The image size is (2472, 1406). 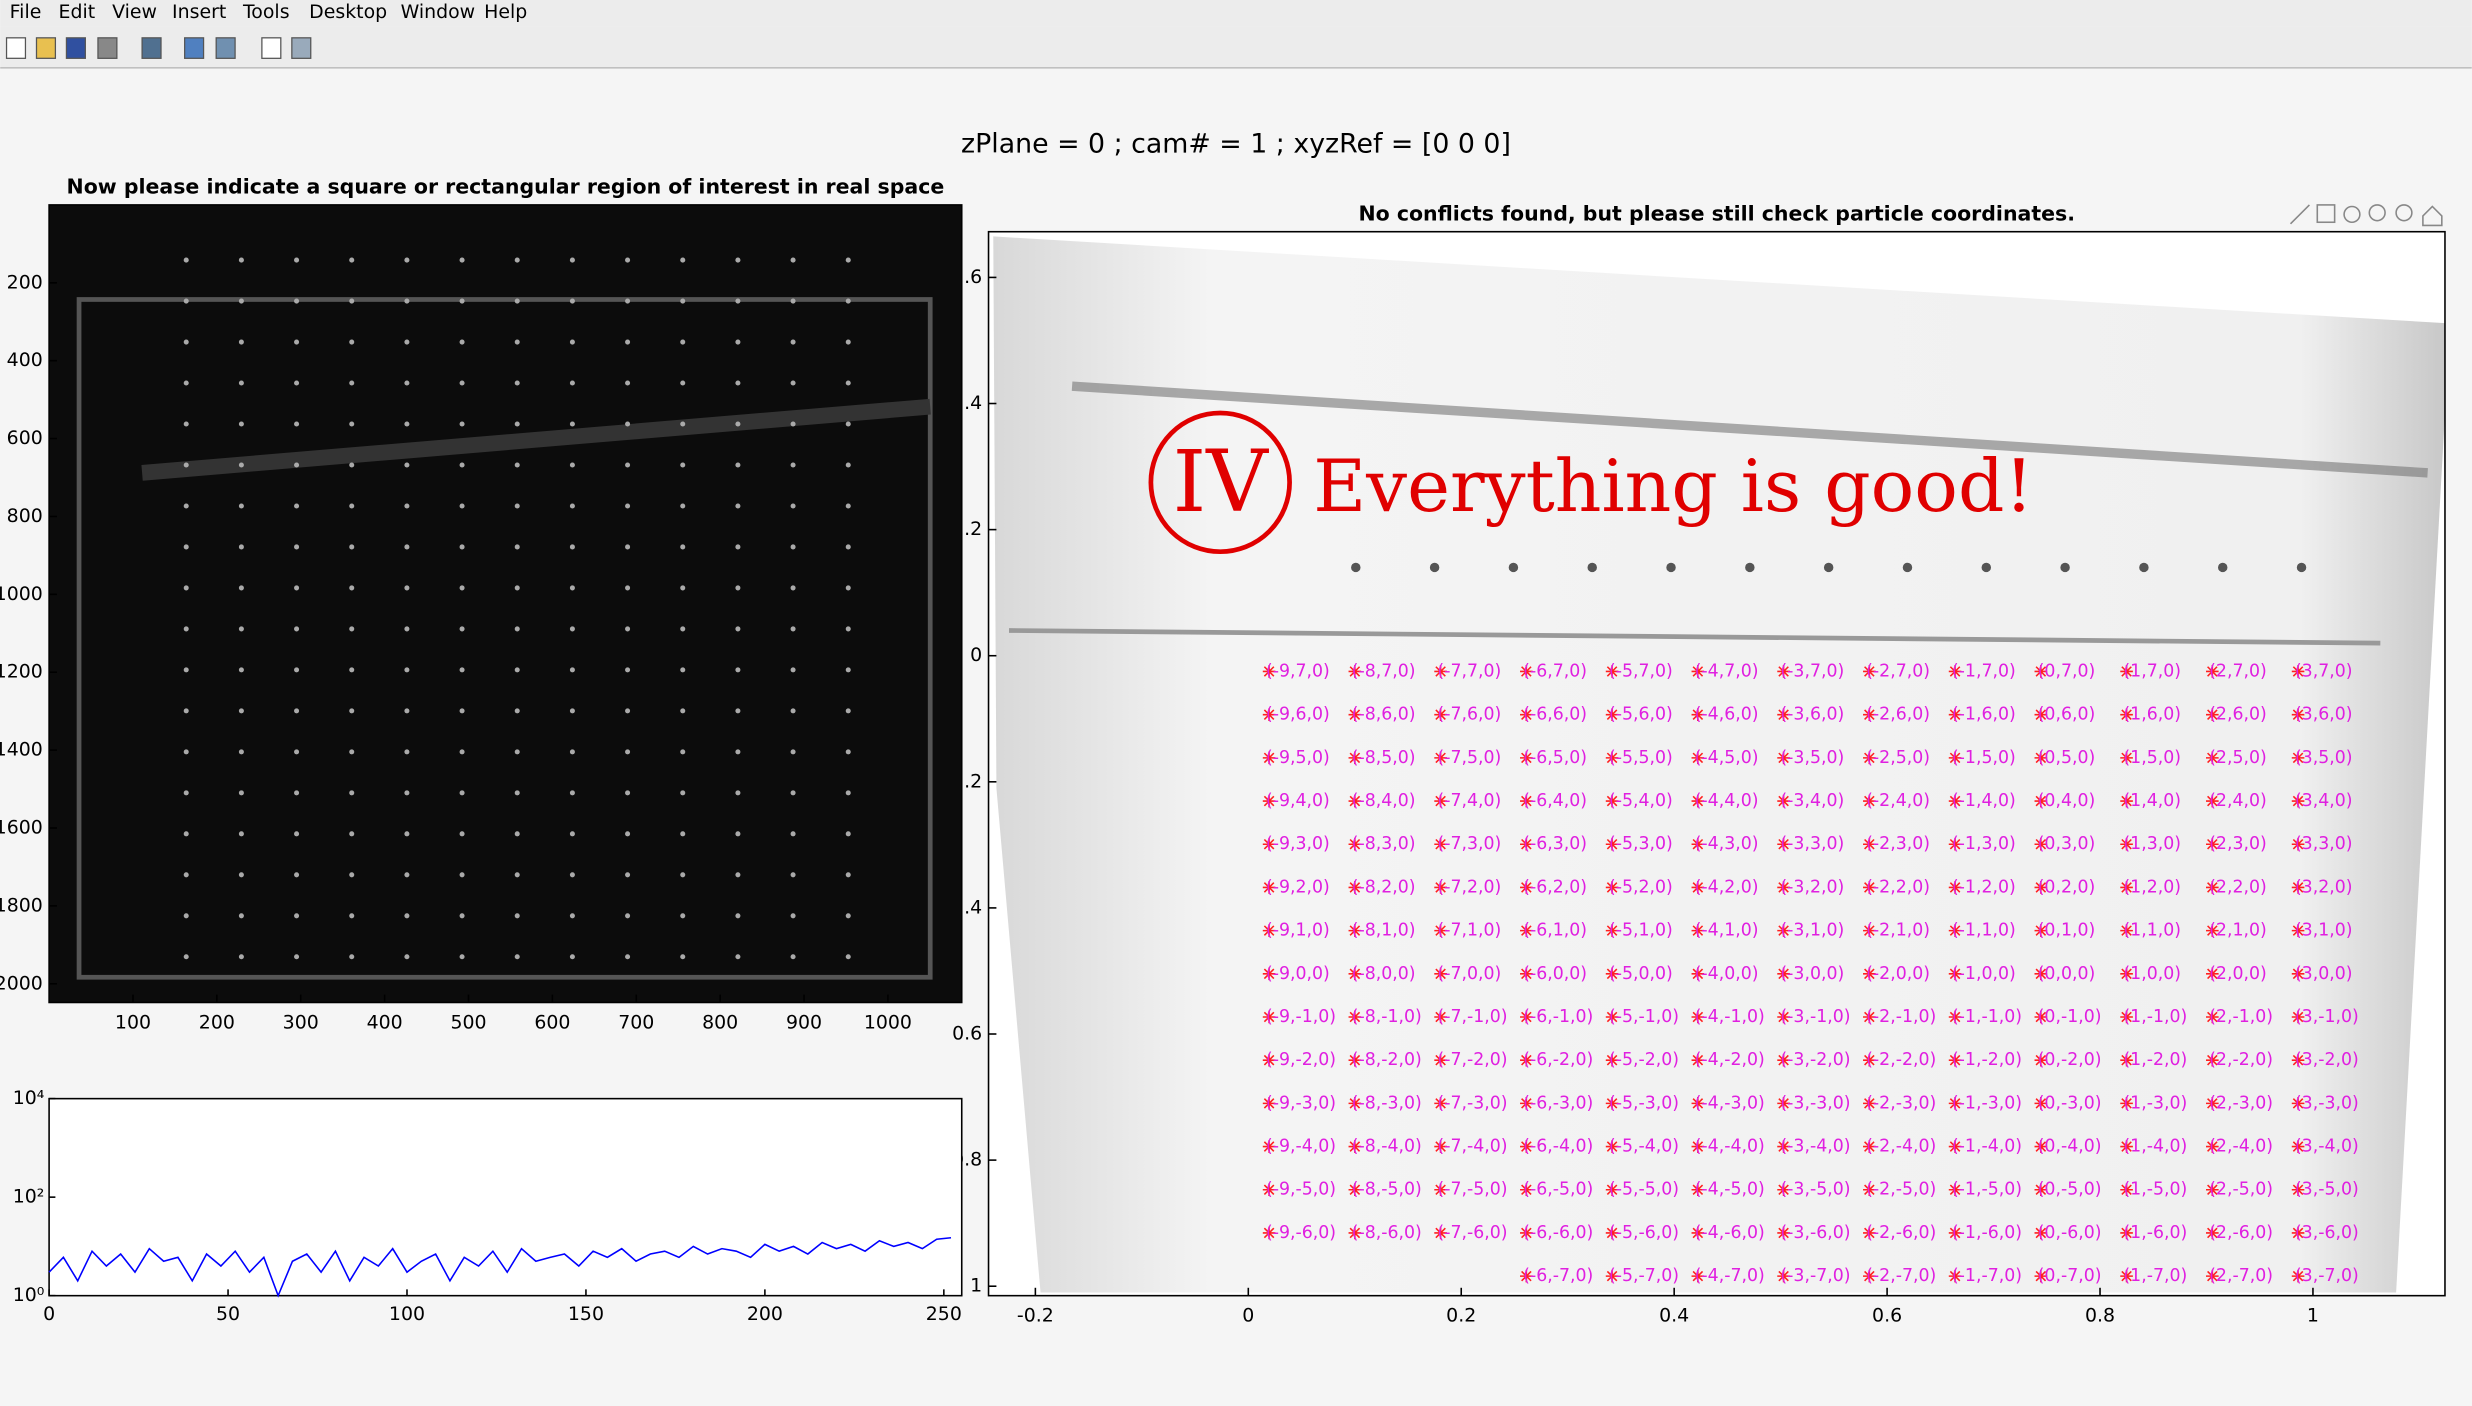 I want to click on point-label: (-5,-7,0), so click(x=1644, y=1276).